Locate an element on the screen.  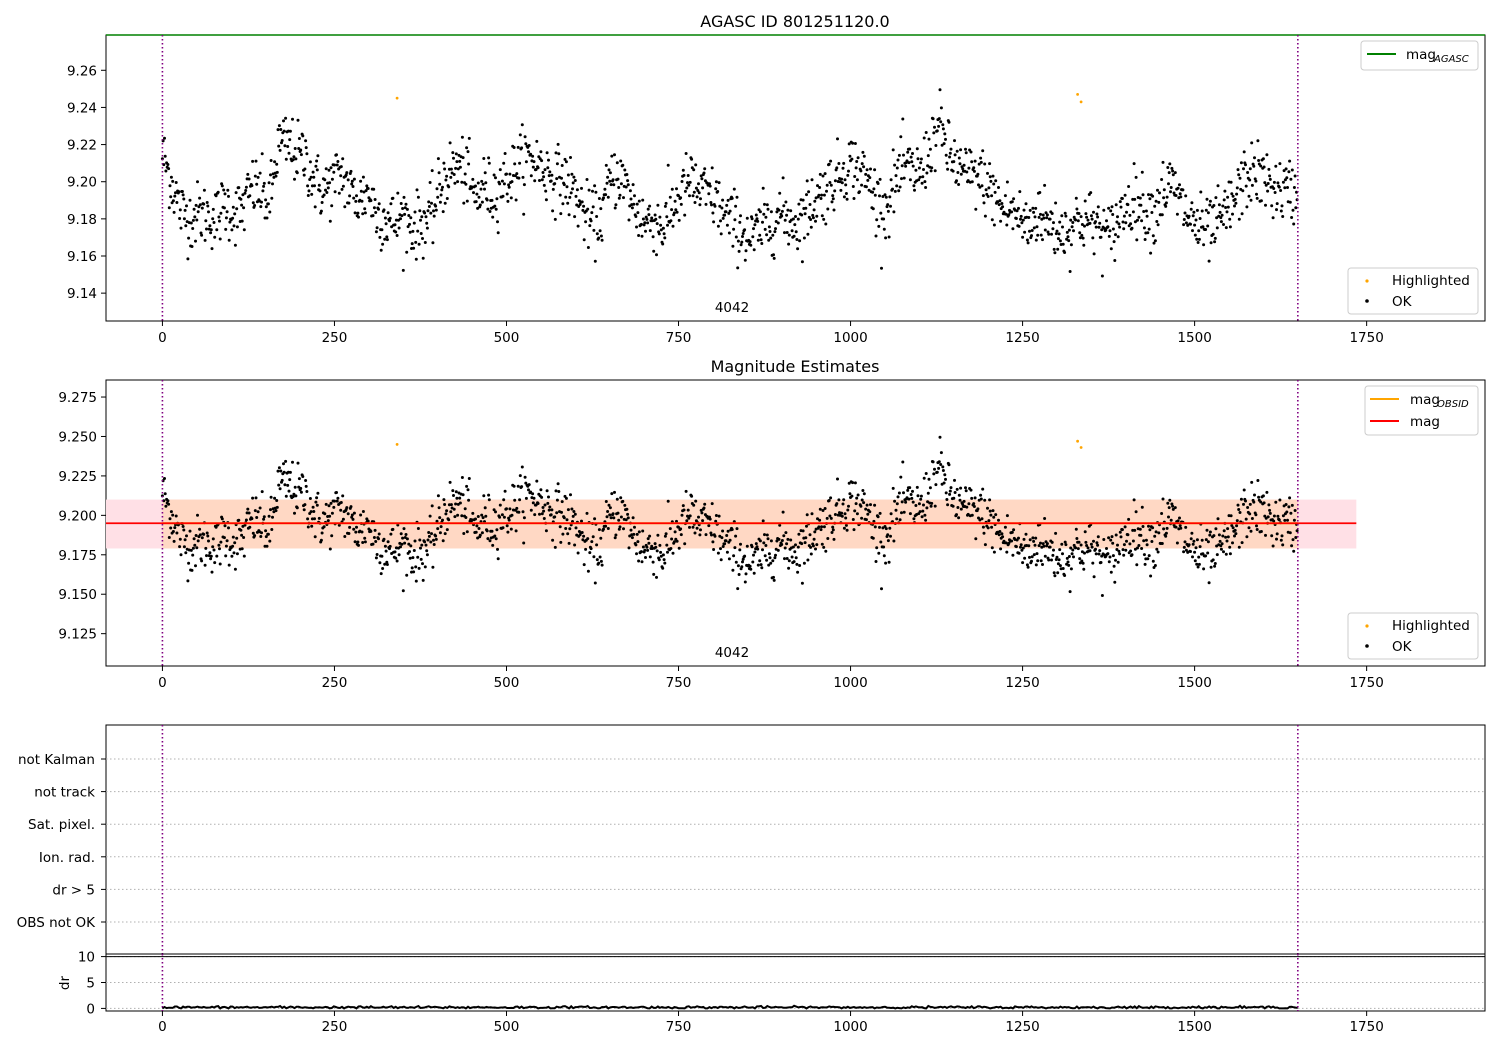
dr-ytick-label: 5 is located at coordinates (90, 984).